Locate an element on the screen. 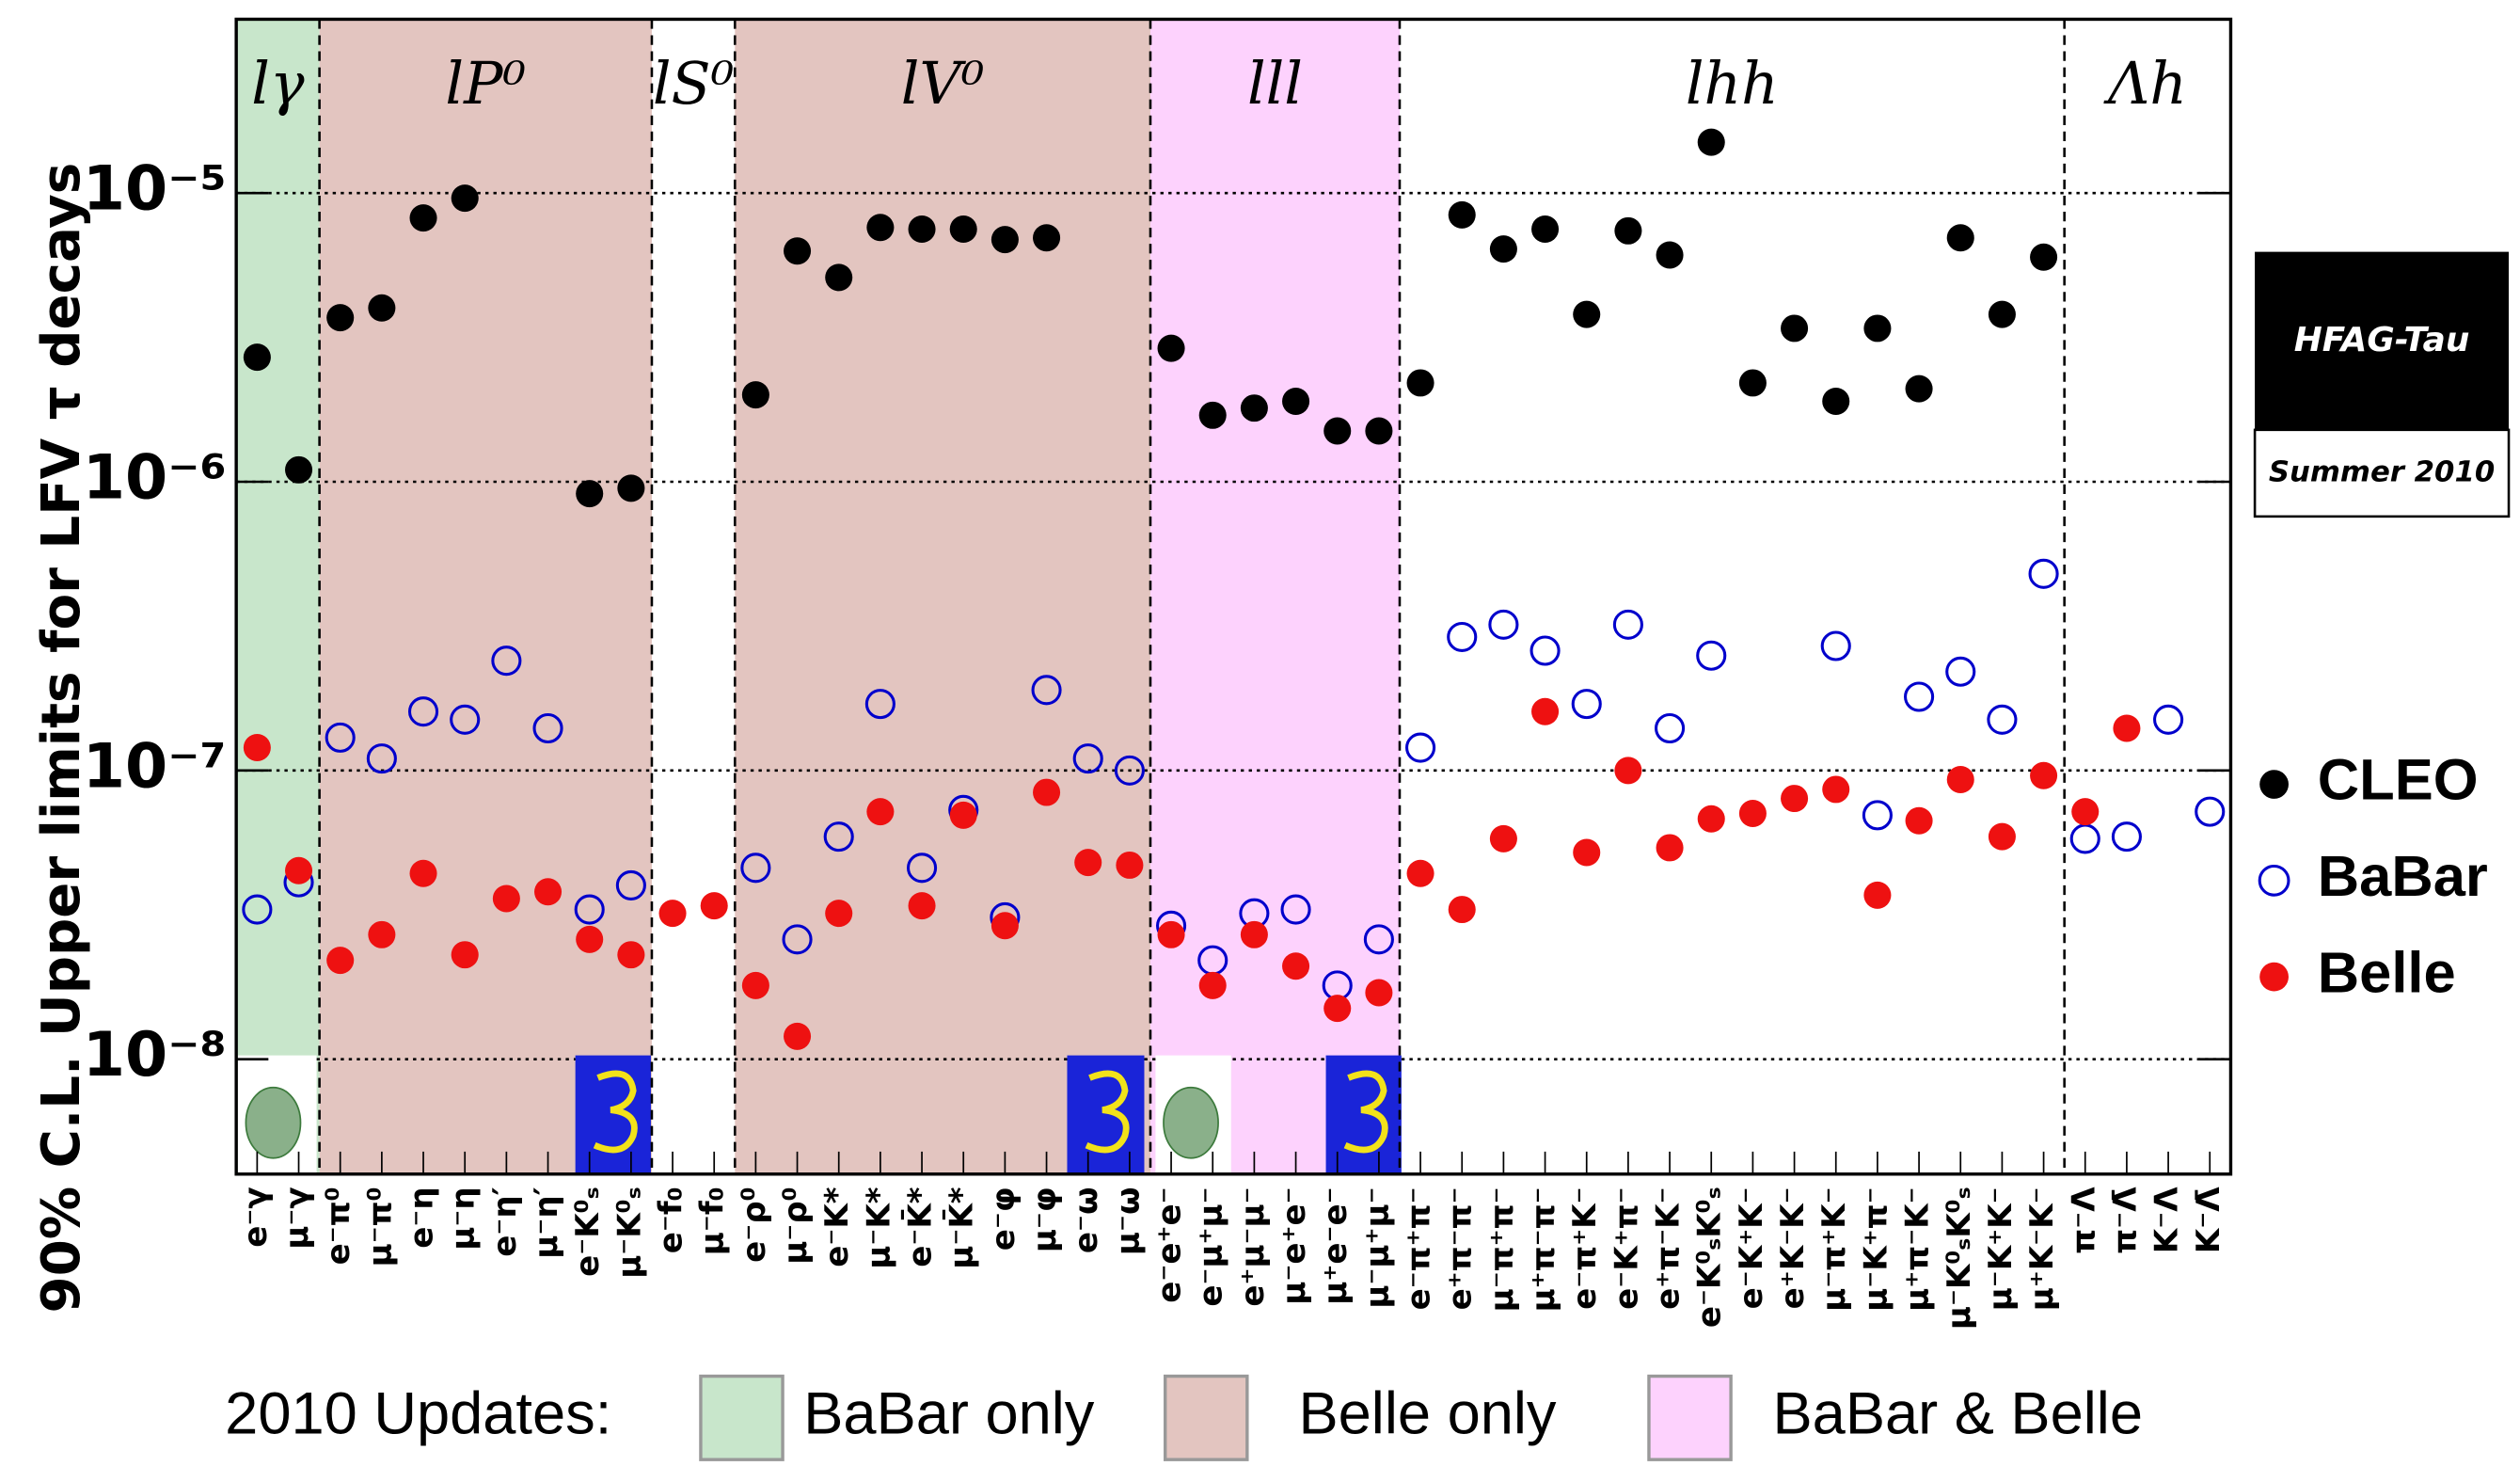  x-tick-label: π⁻Λ is located at coordinates (2083, 1220).